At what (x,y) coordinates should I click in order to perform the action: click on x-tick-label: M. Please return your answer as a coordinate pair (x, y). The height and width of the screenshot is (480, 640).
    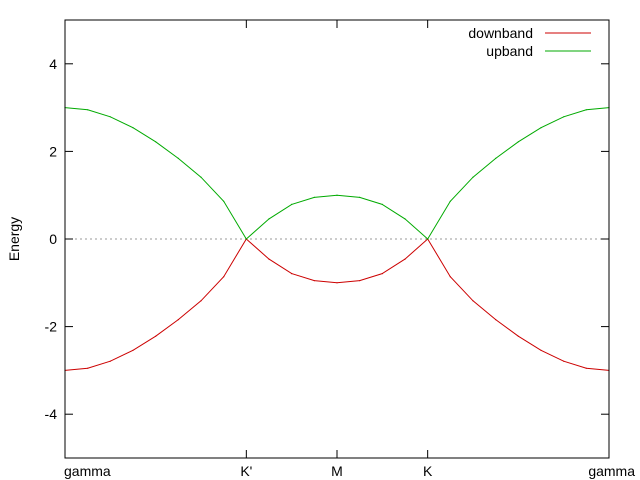
    Looking at the image, I should click on (337, 471).